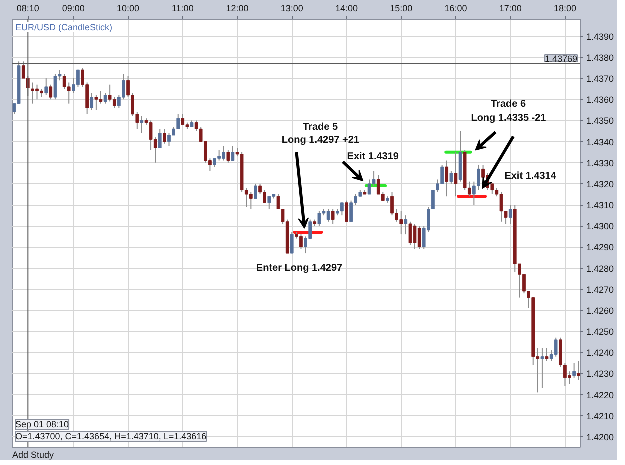 The height and width of the screenshot is (465, 625). What do you see at coordinates (292, 9) in the screenshot?
I see `x-tick-label: 13:00` at bounding box center [292, 9].